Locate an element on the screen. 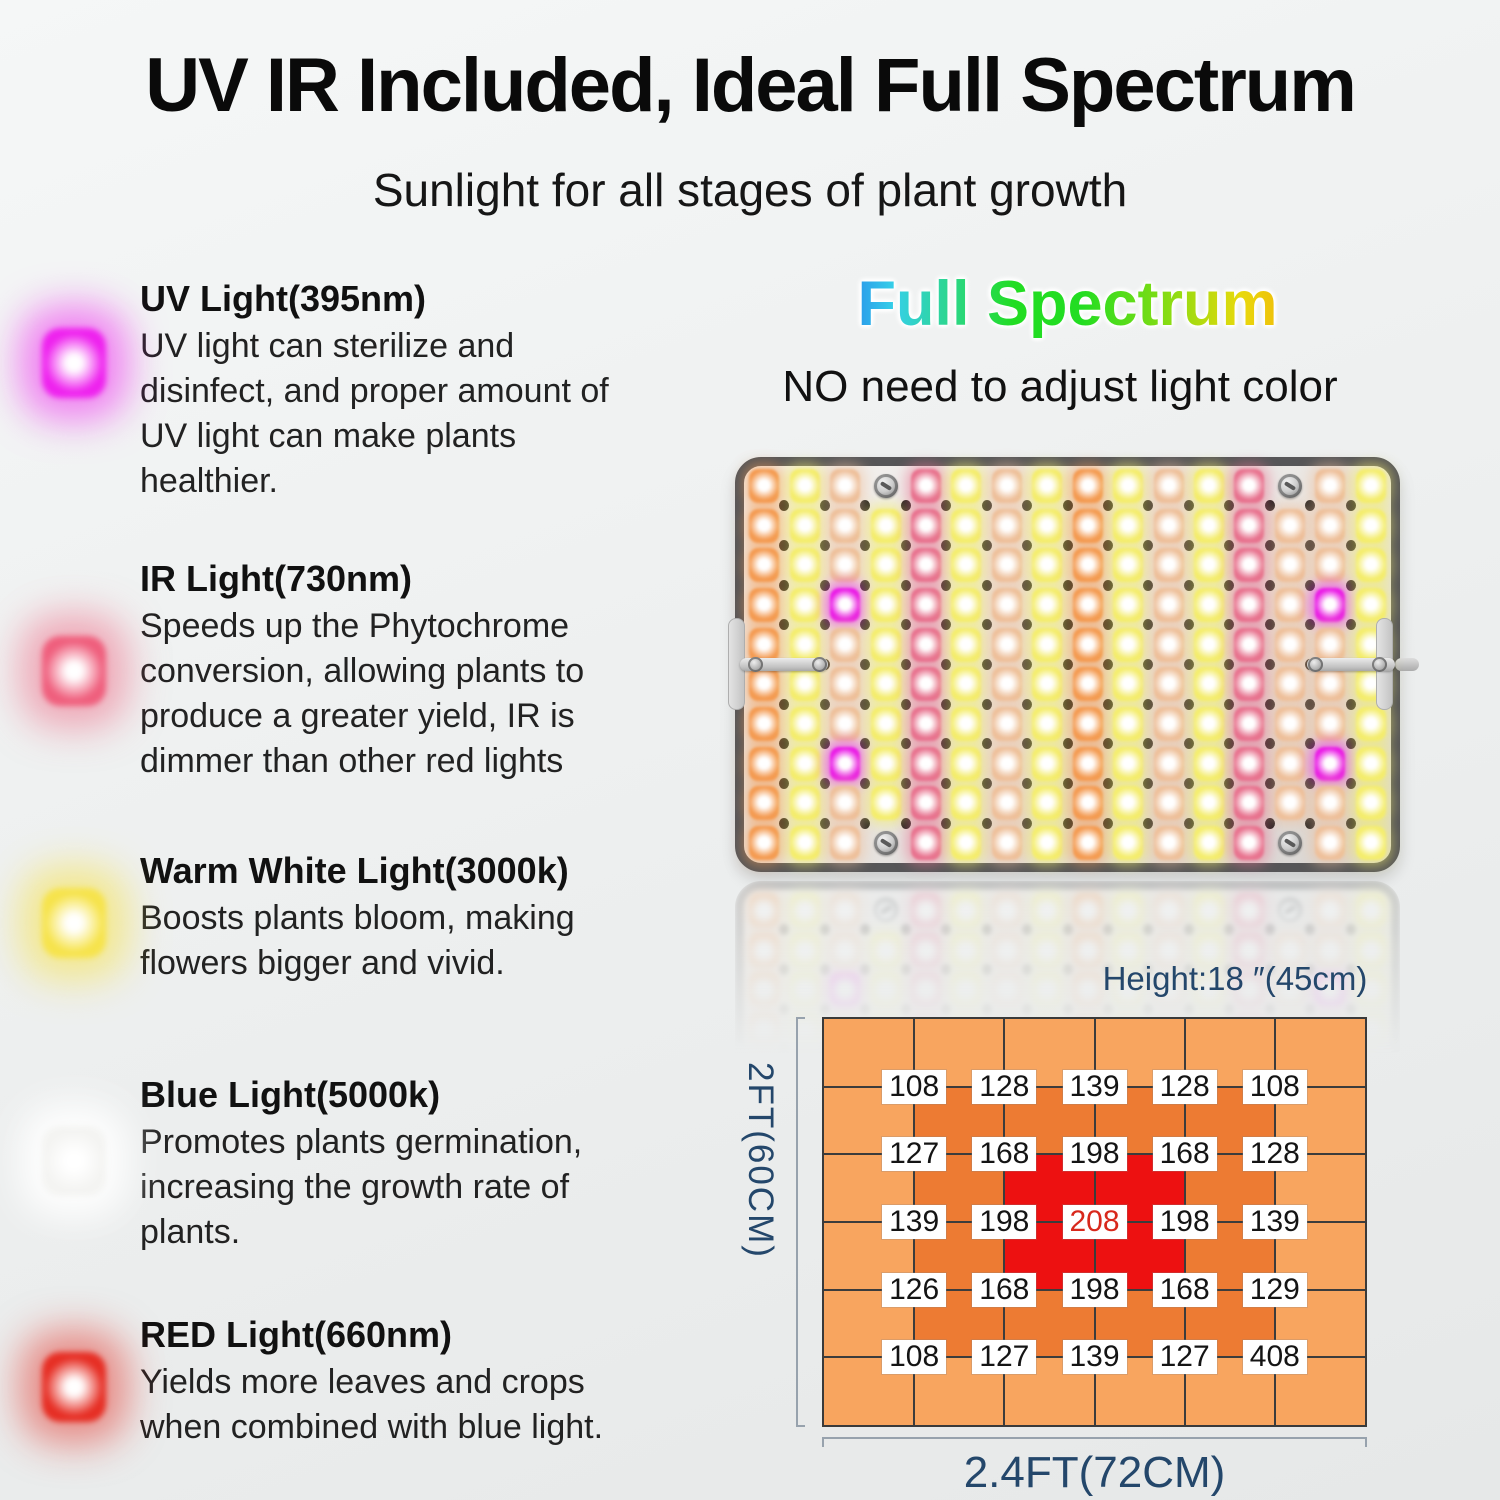 The width and height of the screenshot is (1500, 1500). height-label: Height:18 ″(45cm) is located at coordinates (1235, 978).